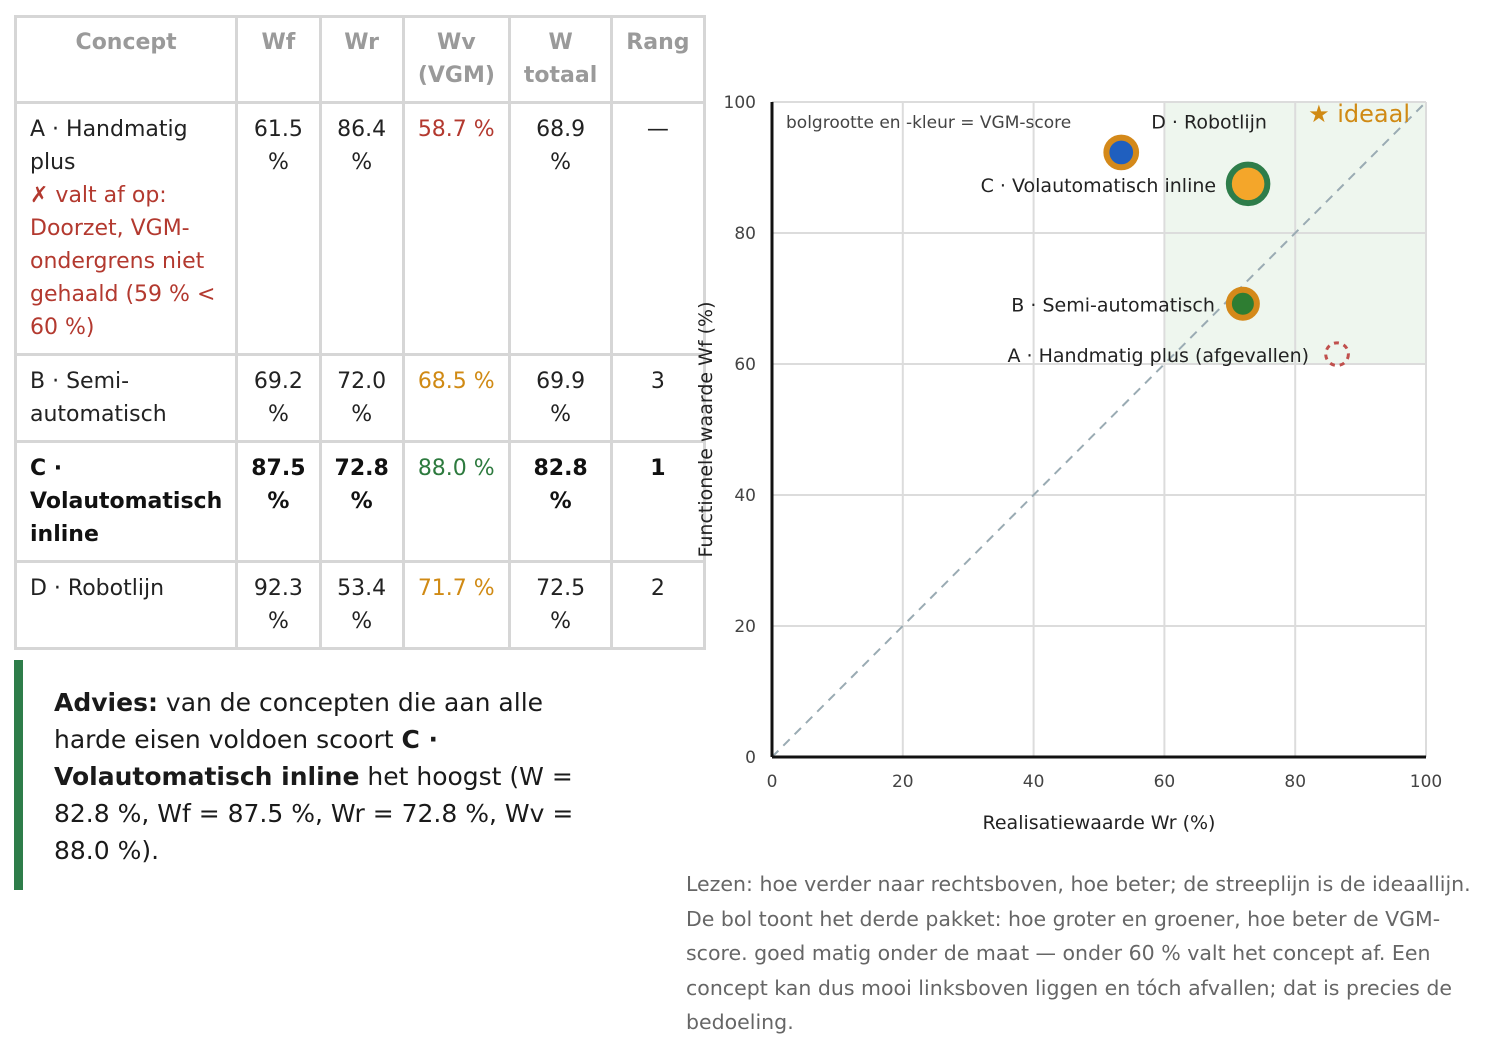  What do you see at coordinates (456, 605) in the screenshot?
I see `wv-cell: 71.7 %` at bounding box center [456, 605].